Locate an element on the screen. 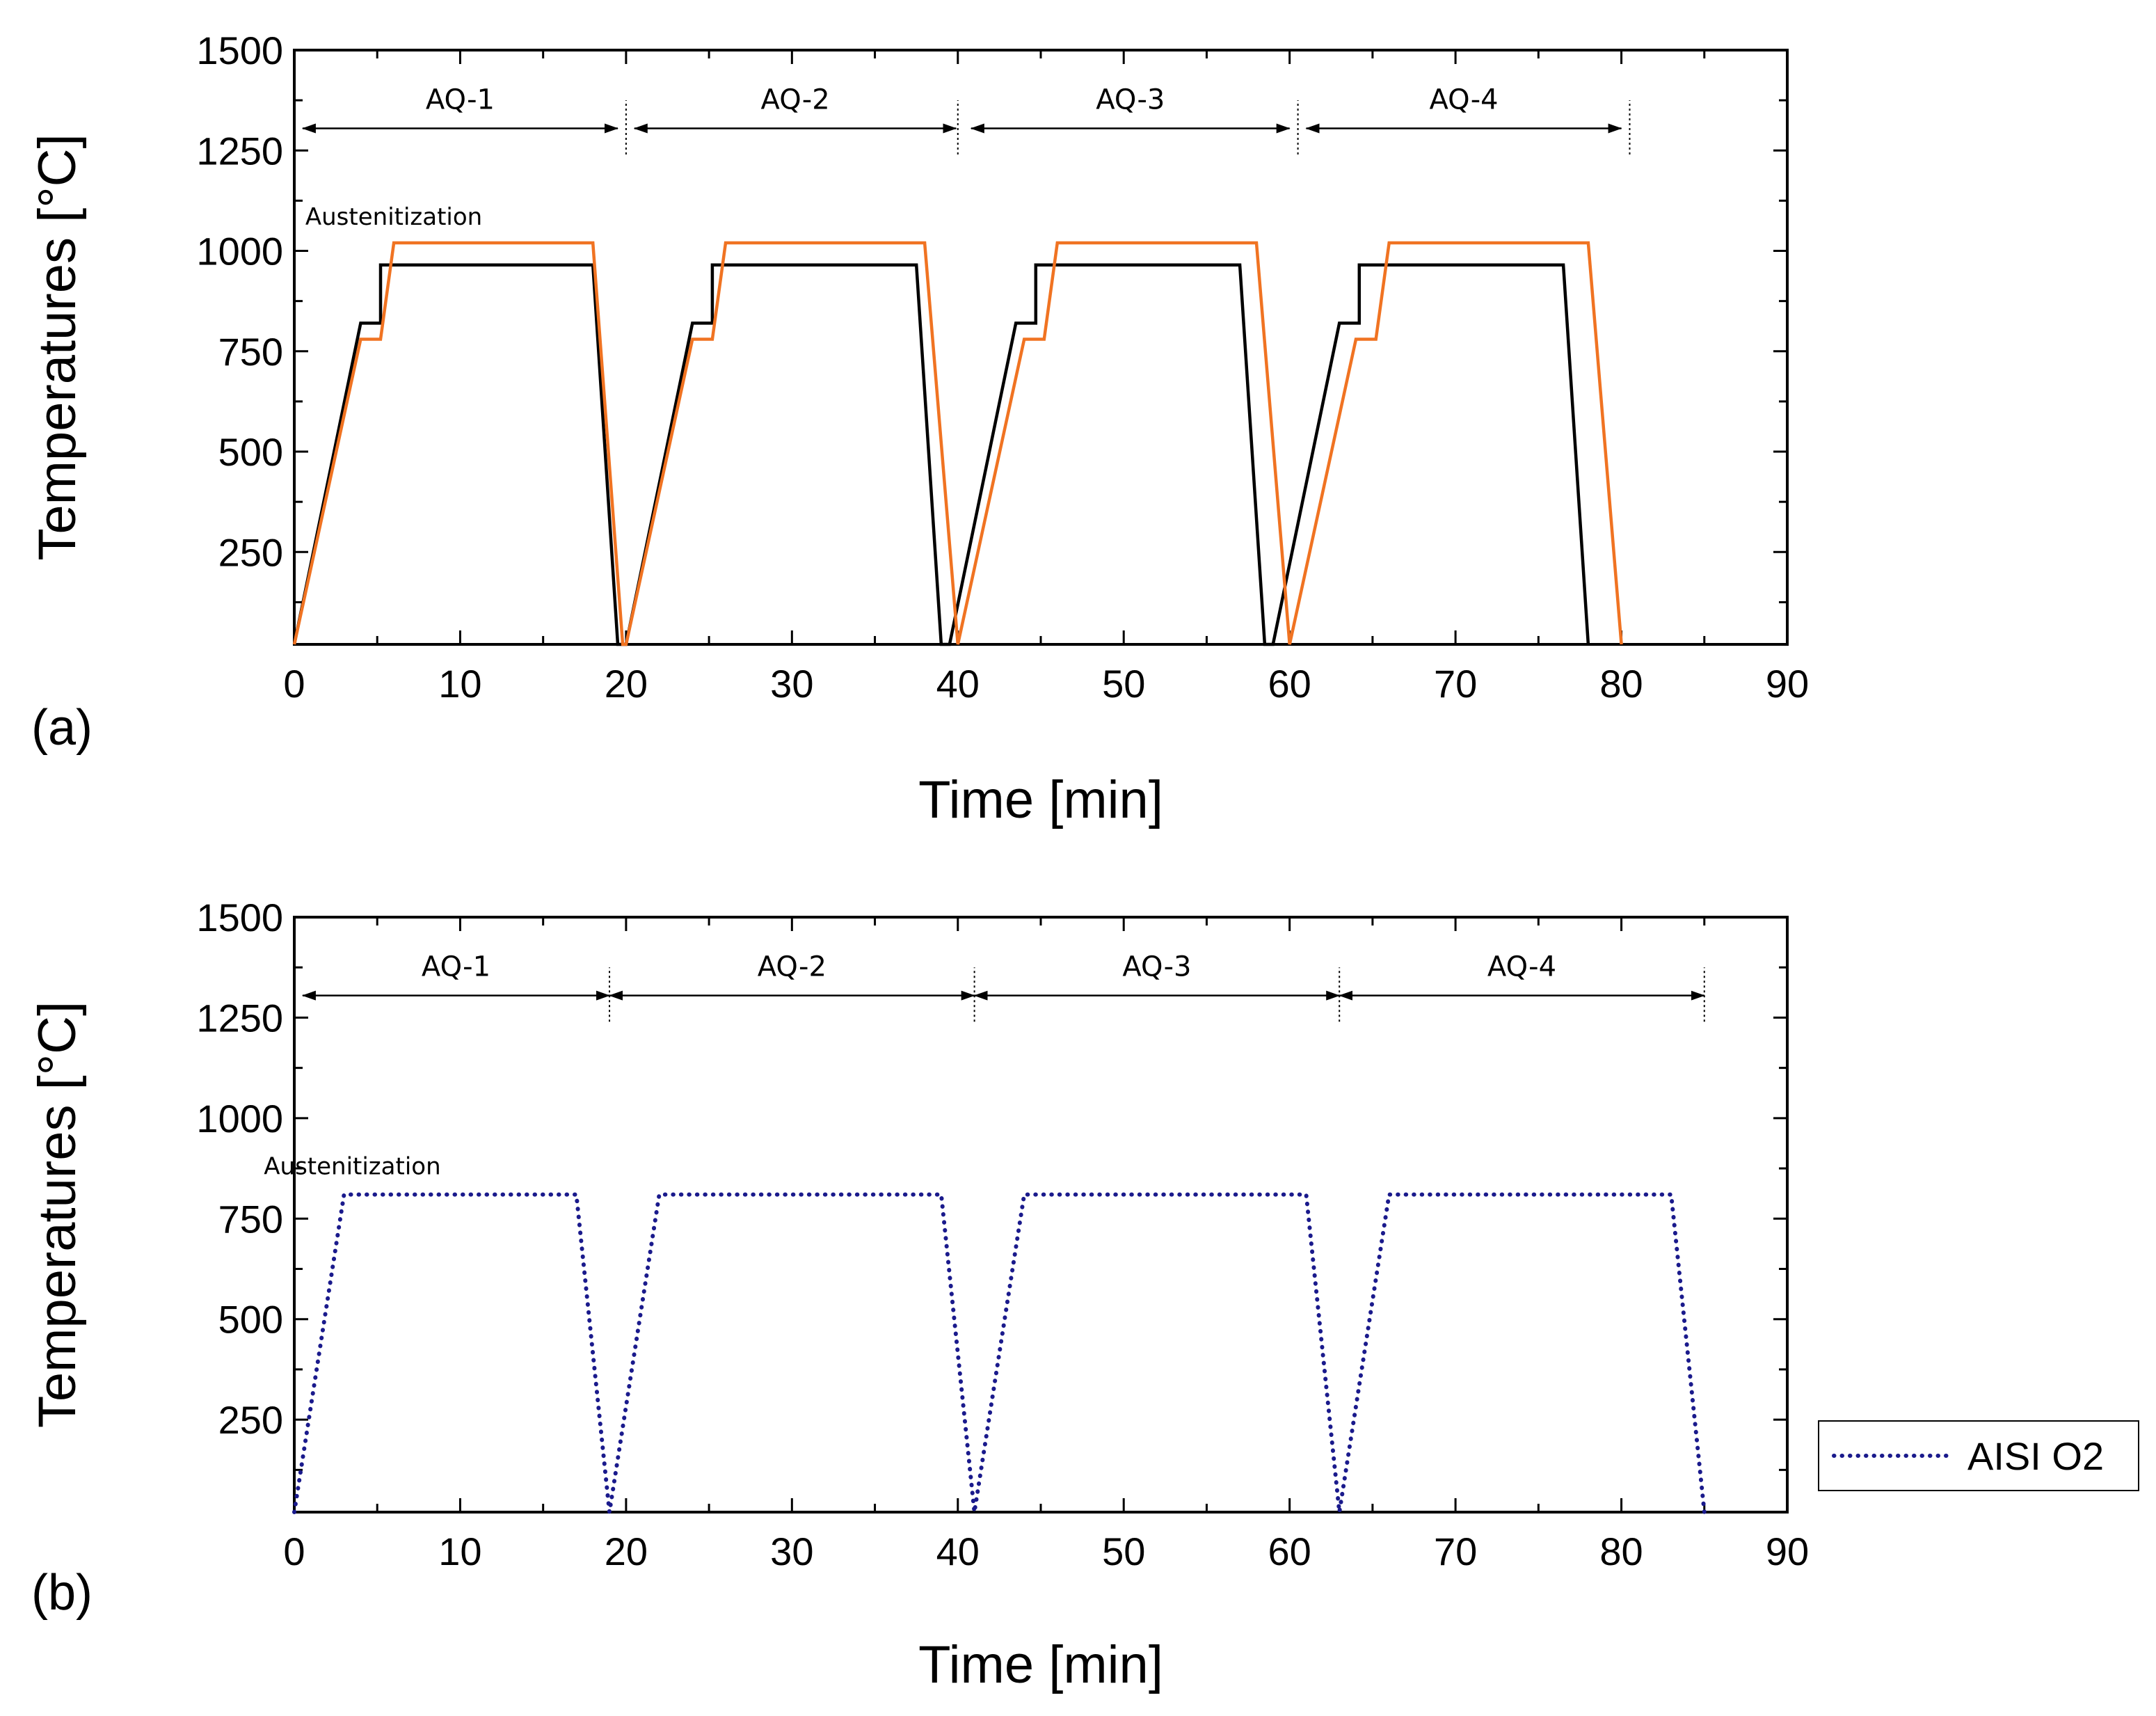  legend: AISI O2 is located at coordinates (1978, 1455).